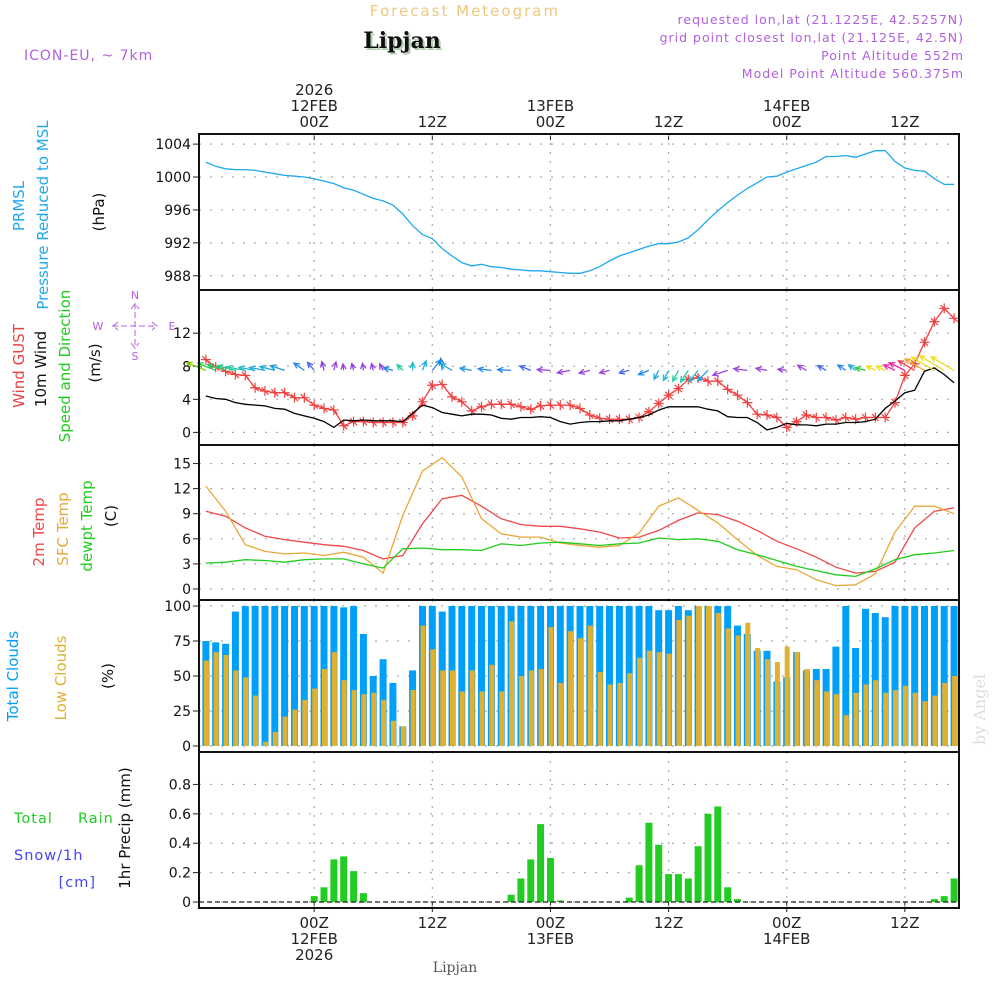  What do you see at coordinates (180, 785) in the screenshot?
I see `y-tick-label: 0.8` at bounding box center [180, 785].